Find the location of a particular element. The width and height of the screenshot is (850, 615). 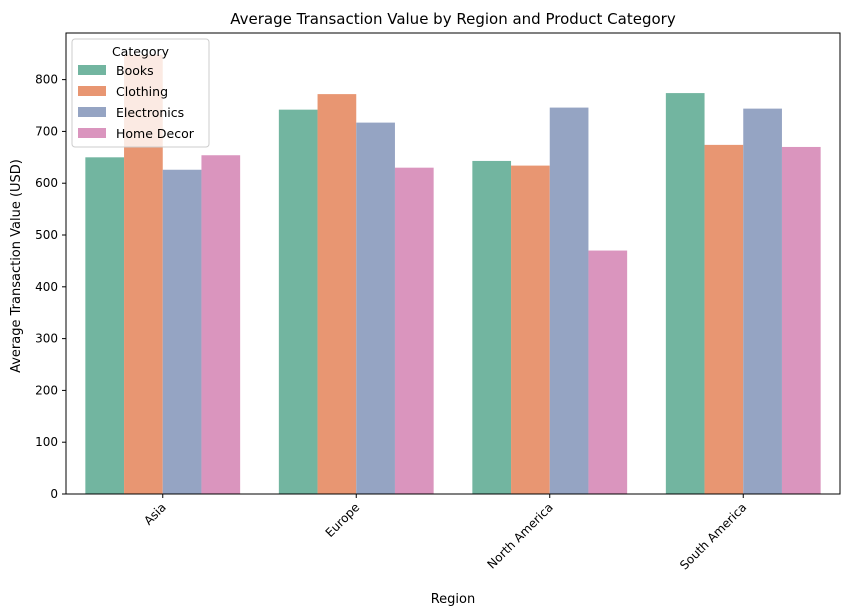

y-axis-label: Average Transaction Value (USD) is located at coordinates (16, 266).